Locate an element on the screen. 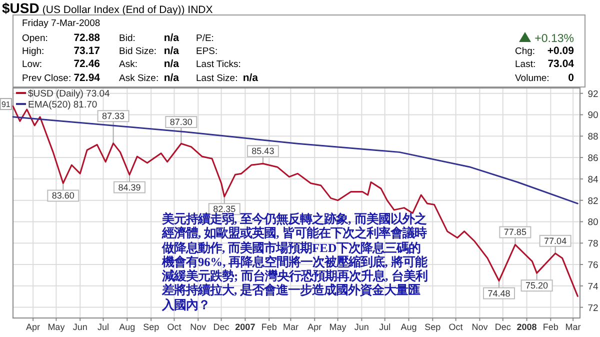  text: 72.46 is located at coordinates (87, 64).